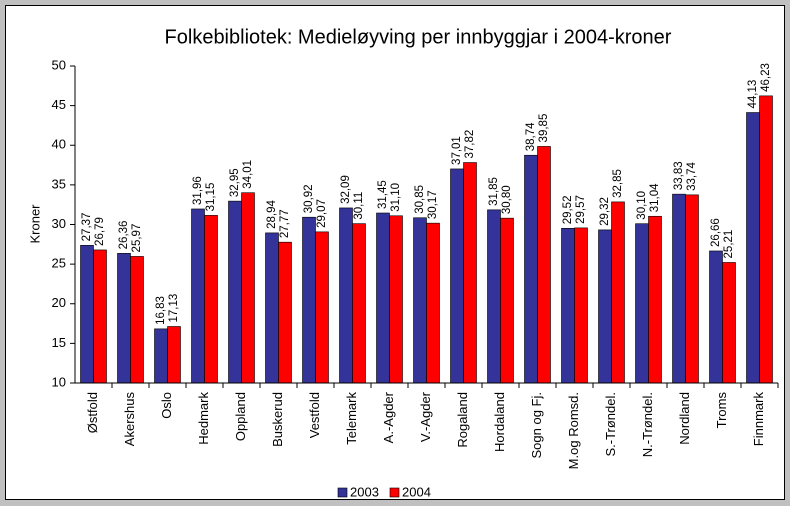  I want to click on value-label: 30,80, so click(507, 199).